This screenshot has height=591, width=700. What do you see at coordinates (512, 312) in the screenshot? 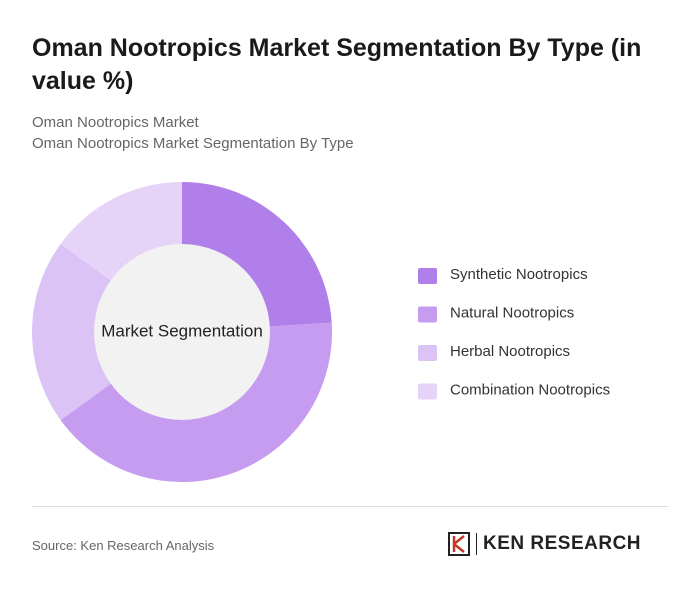
I see `legend-label: Natural Nootropics` at bounding box center [512, 312].